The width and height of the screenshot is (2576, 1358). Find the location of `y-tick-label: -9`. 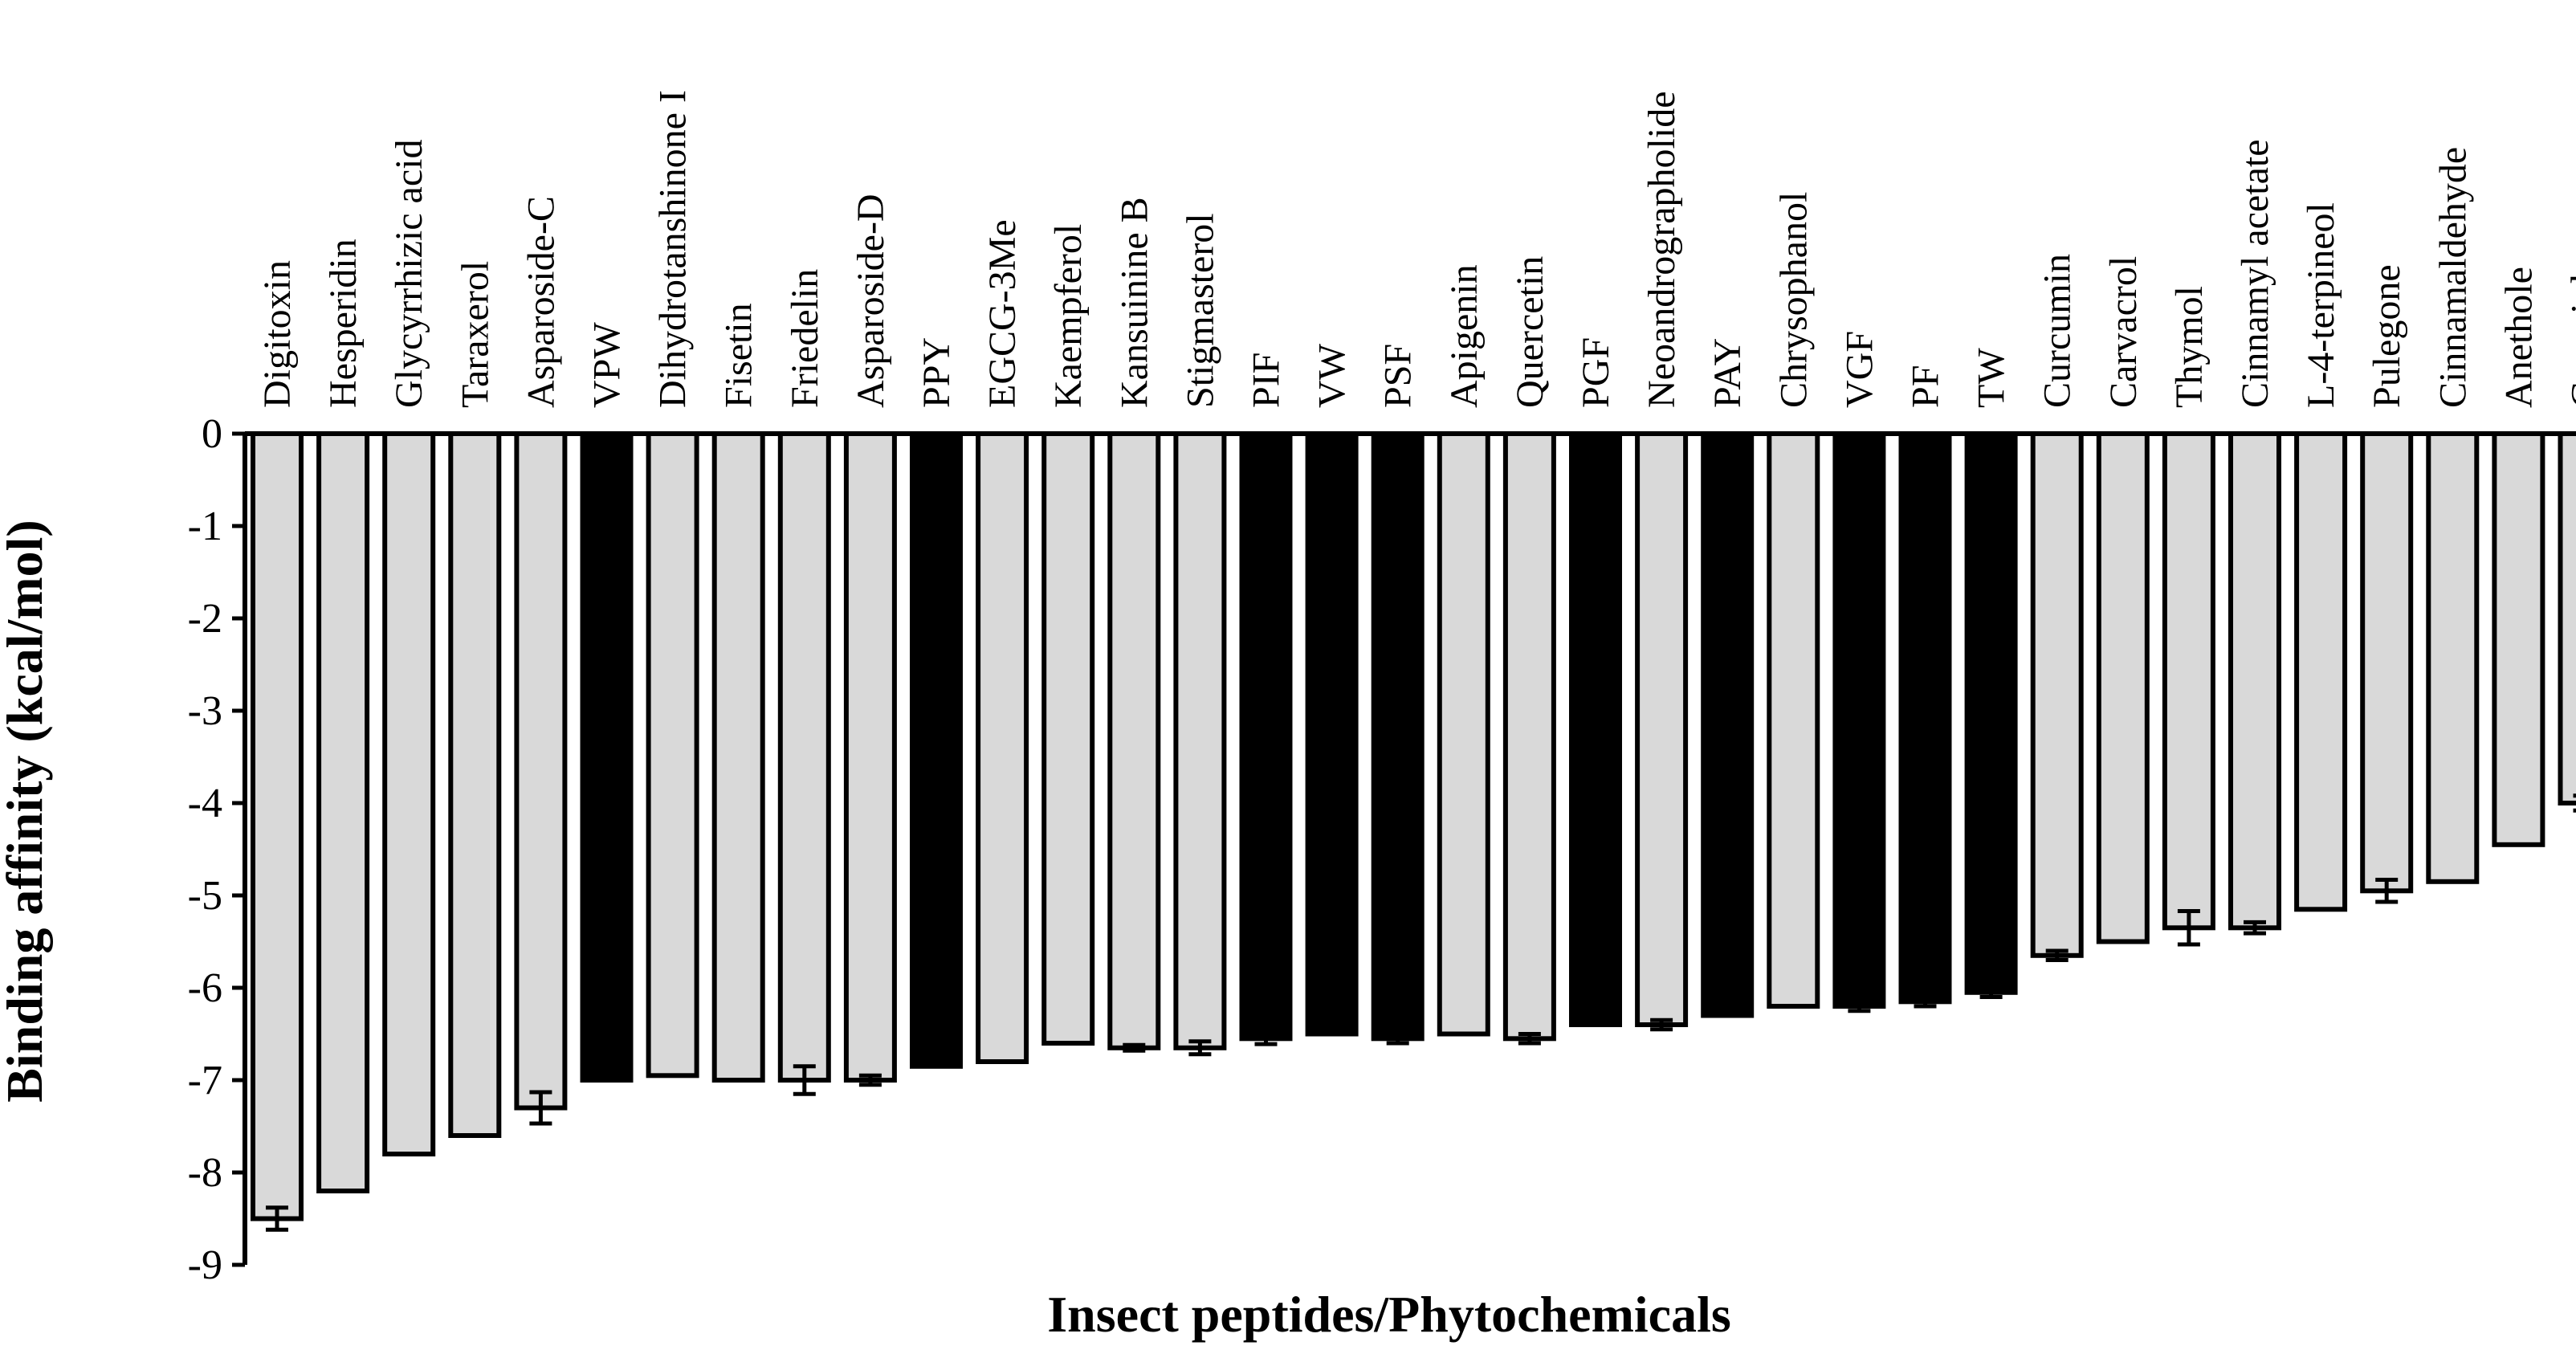

y-tick-label: -9 is located at coordinates (205, 1265).